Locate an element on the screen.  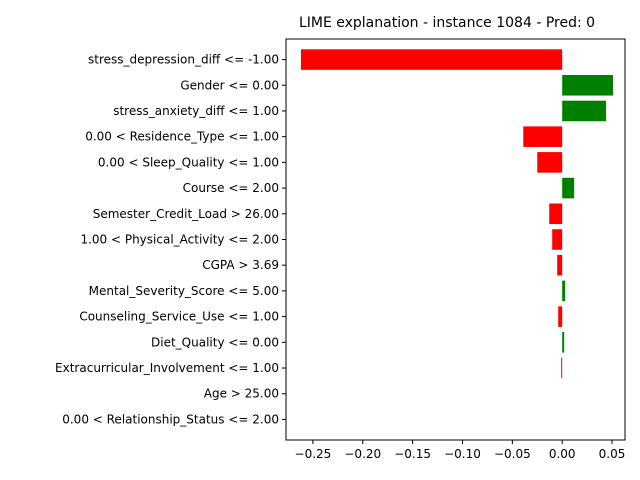
y-tick-label-11: Diet_Quality <= 0.00 is located at coordinates (215, 342).